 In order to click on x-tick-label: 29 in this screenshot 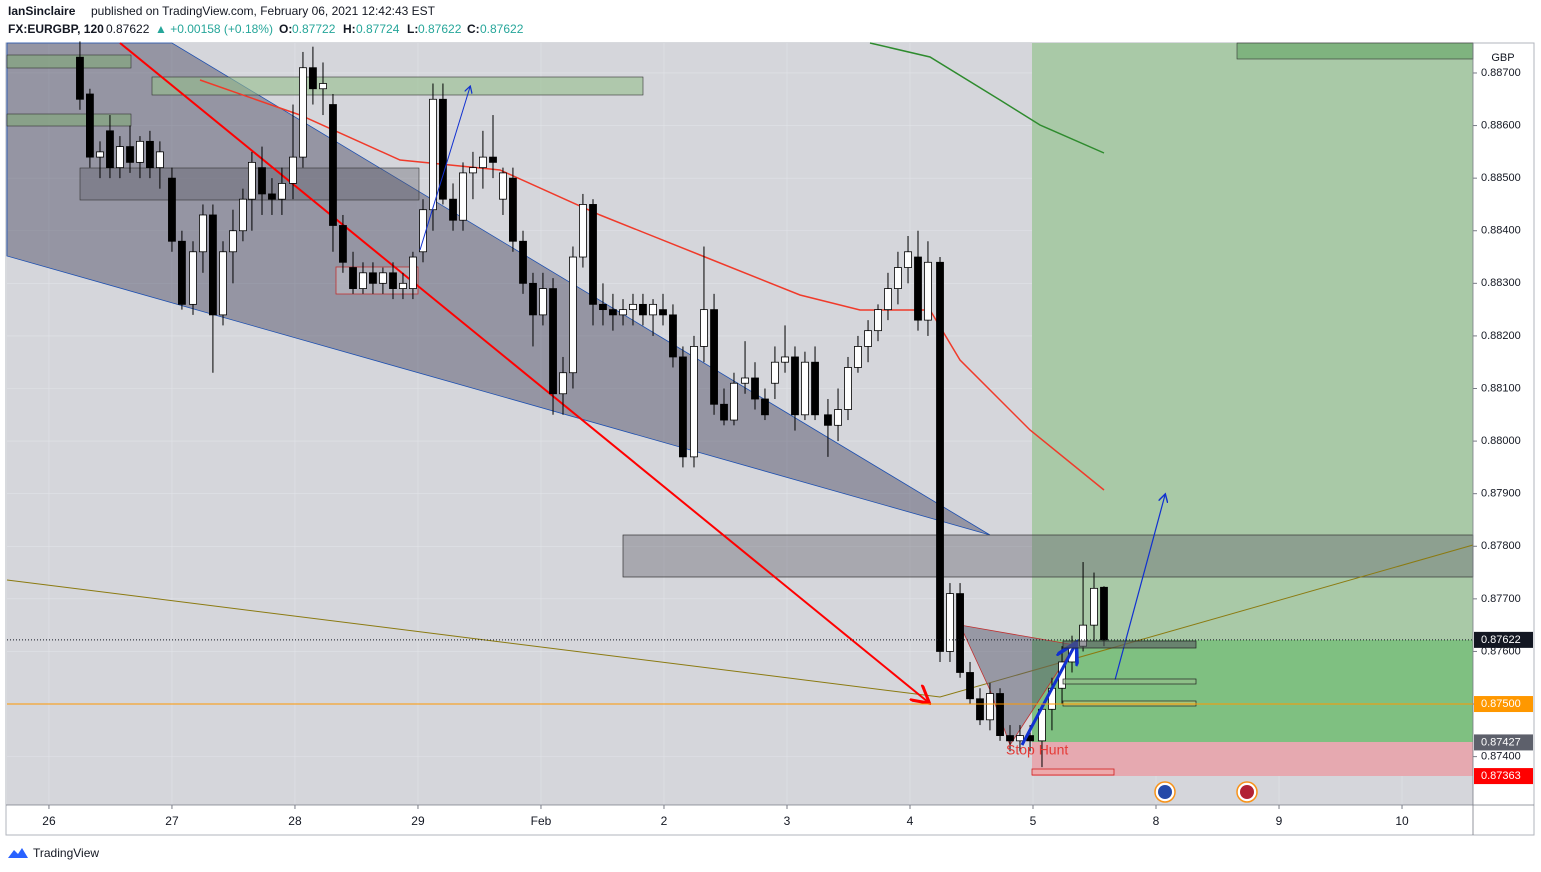, I will do `click(418, 821)`.